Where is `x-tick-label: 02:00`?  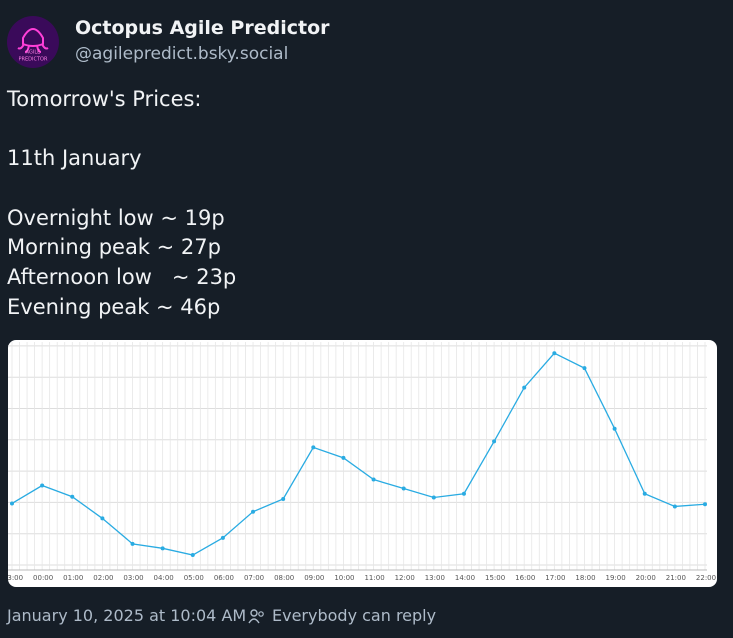
x-tick-label: 02:00 is located at coordinates (103, 578).